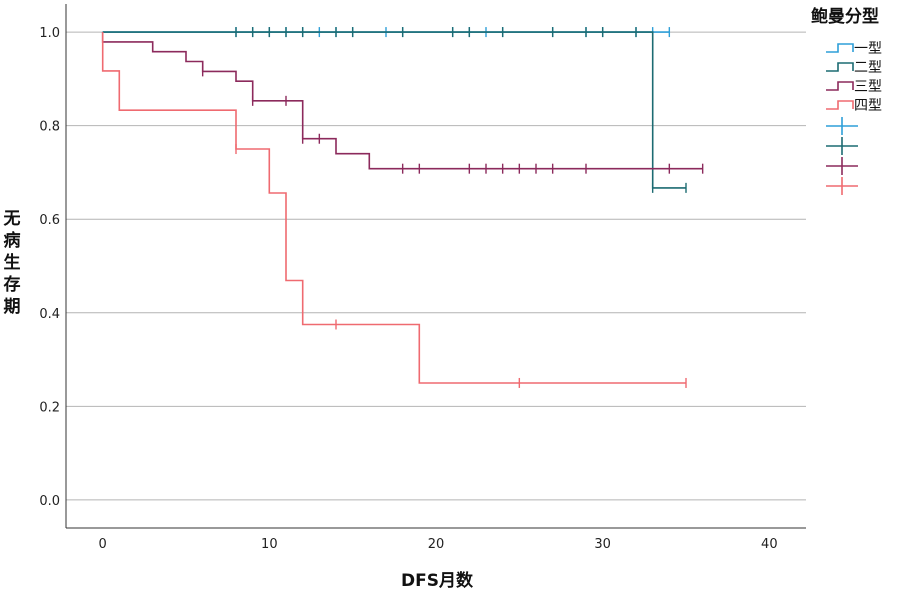 This screenshot has width=906, height=591. I want to click on x-tick-label: 40, so click(769, 544).